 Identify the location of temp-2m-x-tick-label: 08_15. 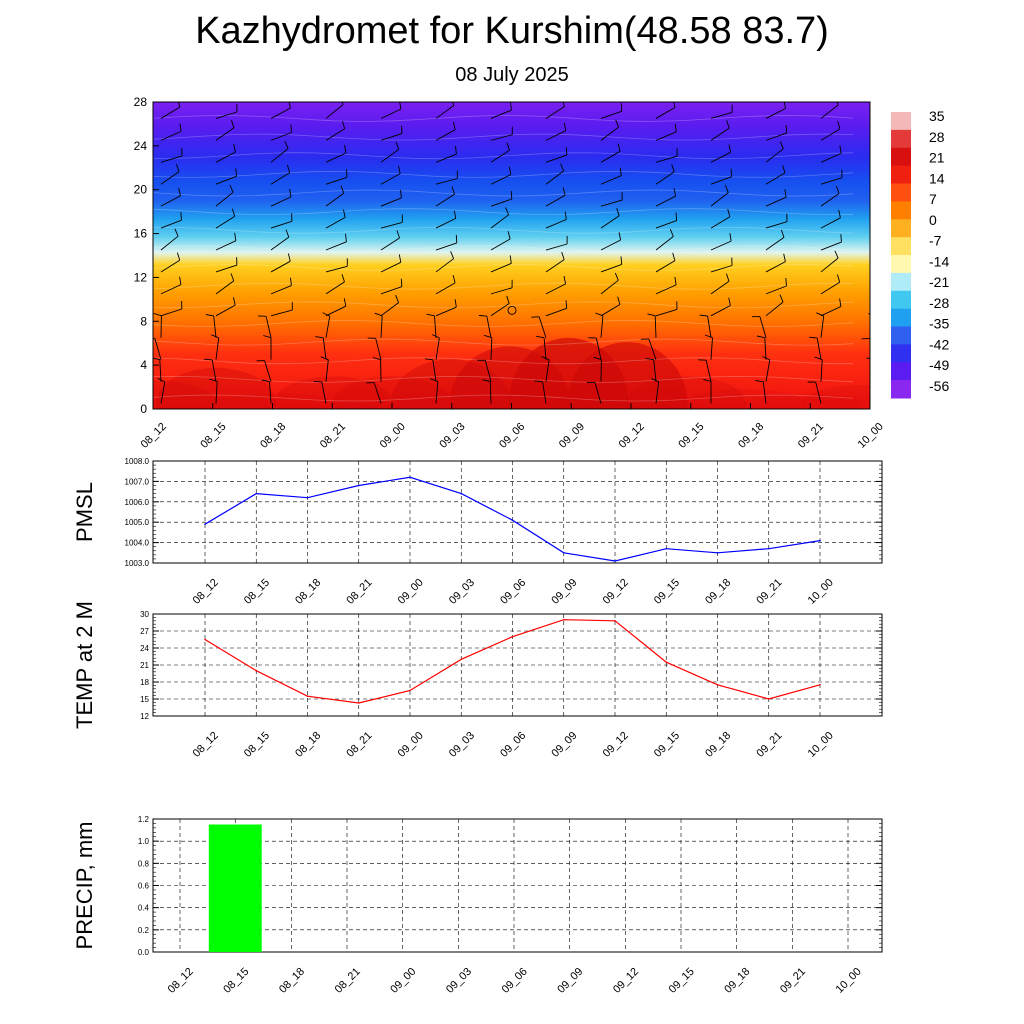
(257, 745).